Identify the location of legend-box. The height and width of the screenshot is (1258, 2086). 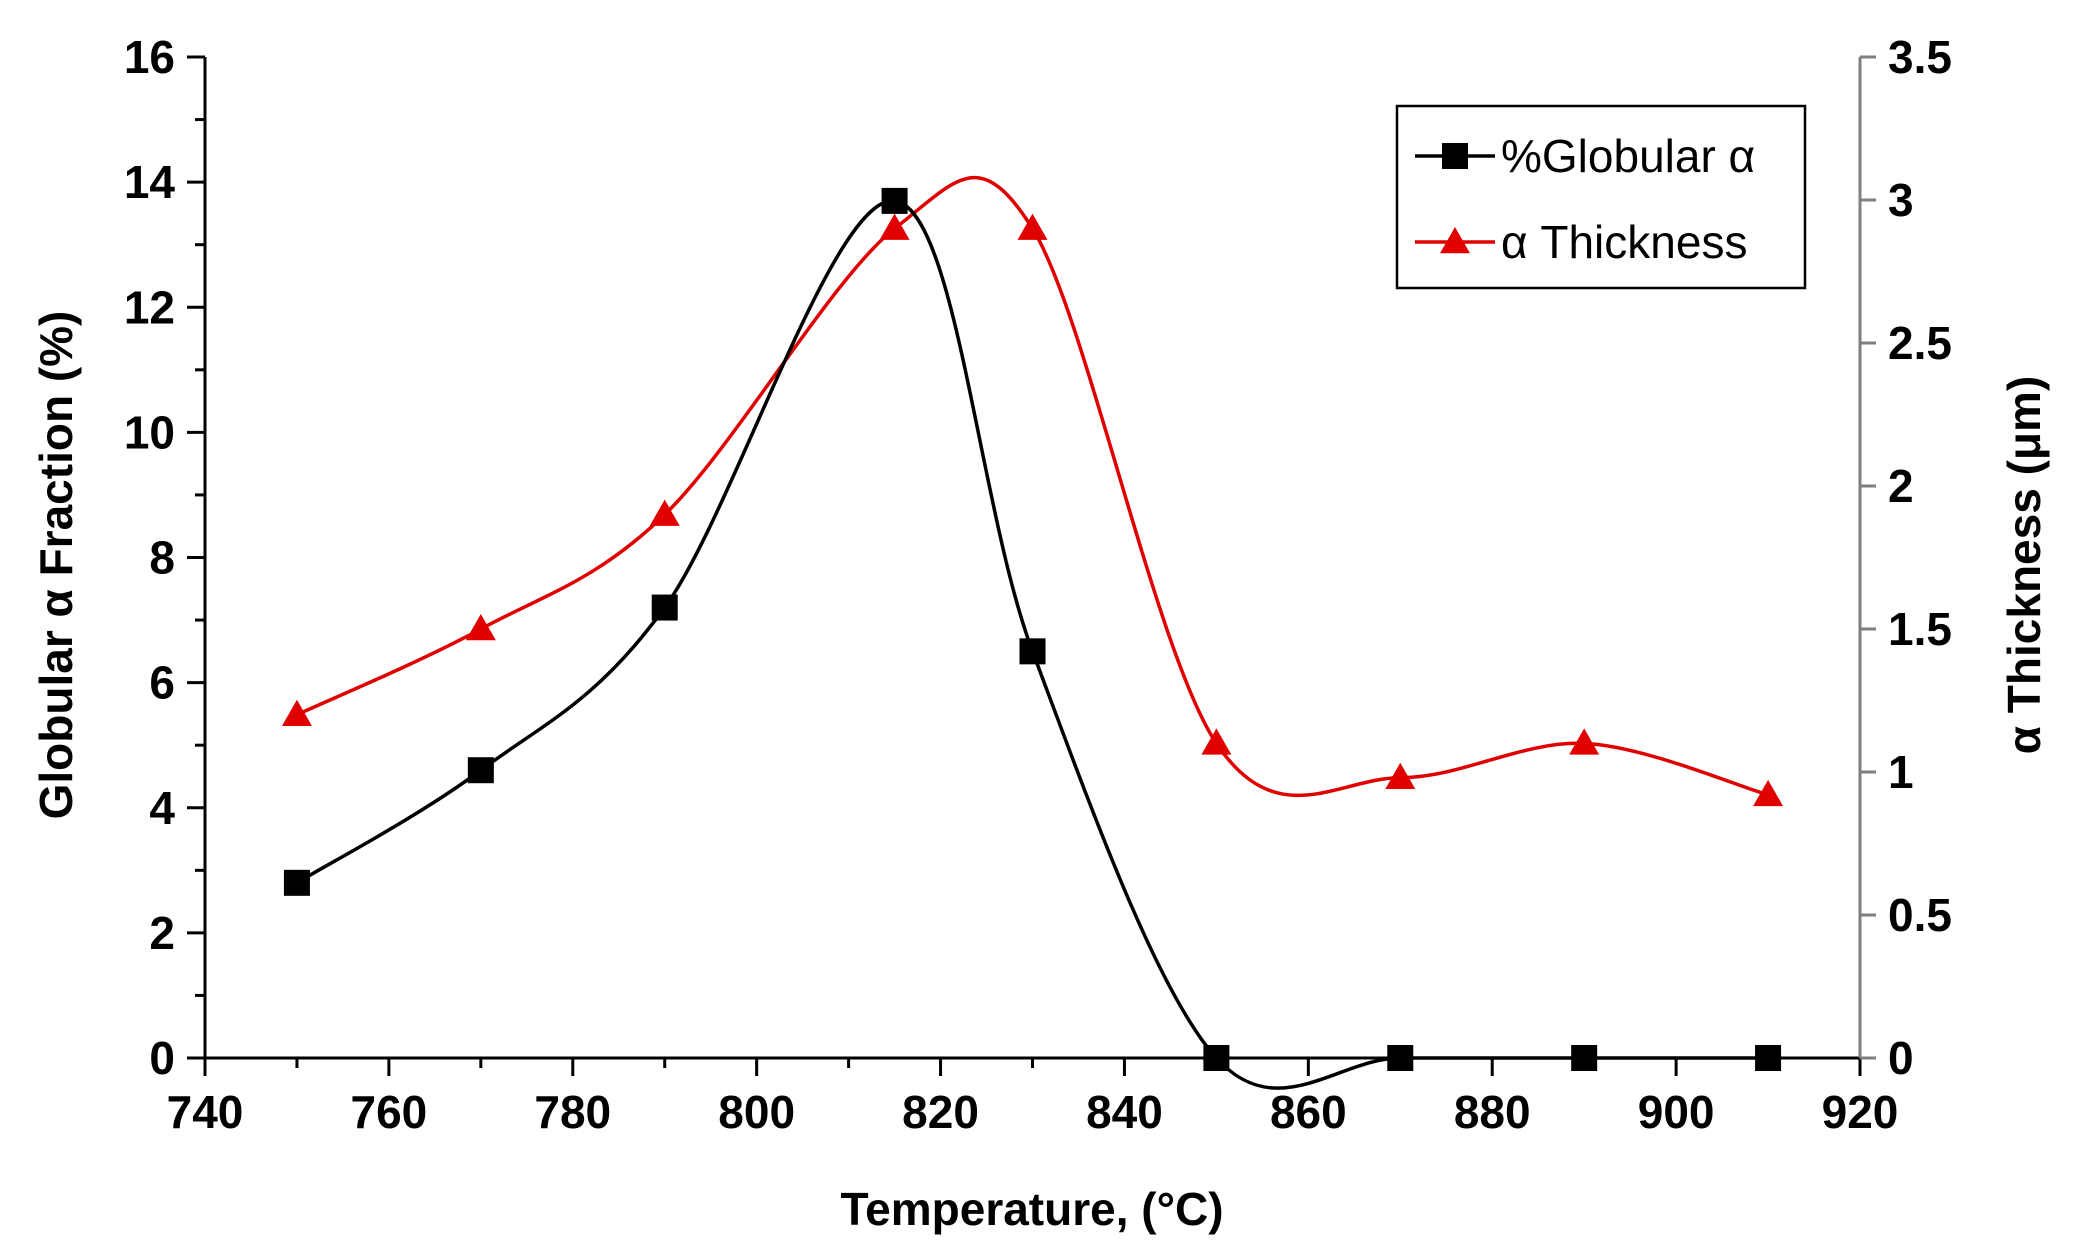
(1601, 197).